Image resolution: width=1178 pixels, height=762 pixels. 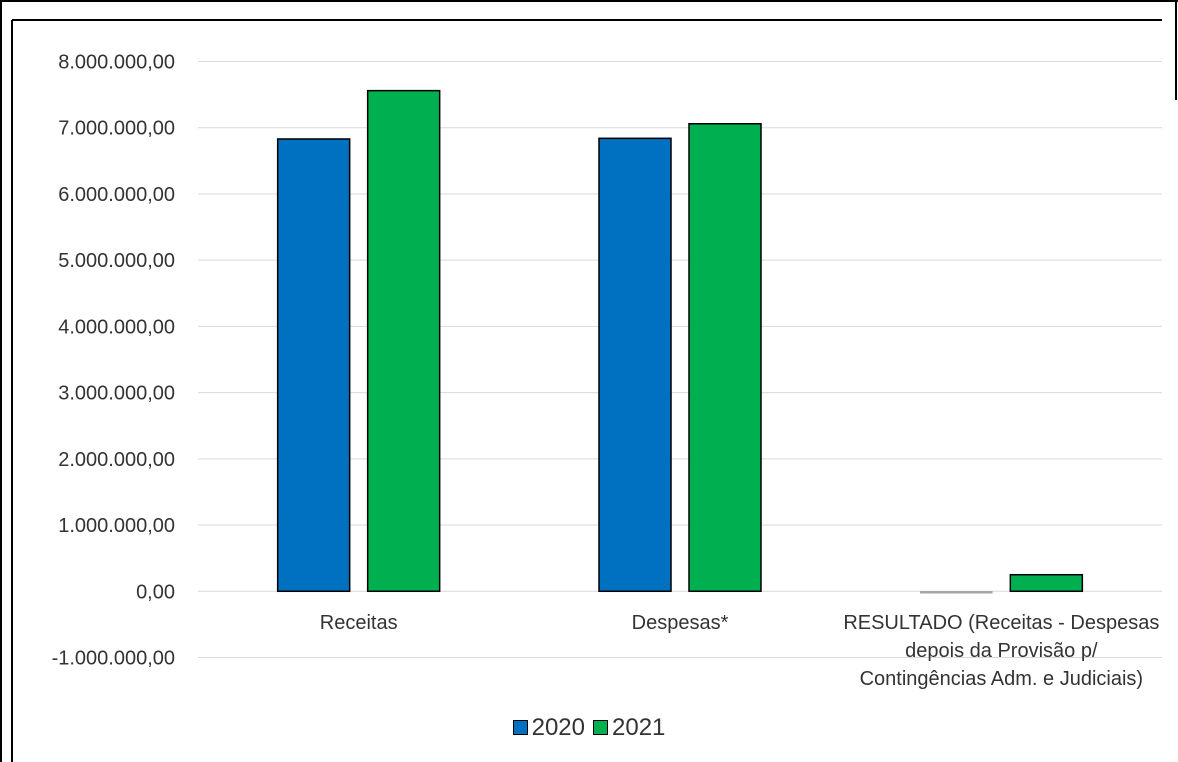 I want to click on legend-item-2020: 2020, so click(x=548, y=727).